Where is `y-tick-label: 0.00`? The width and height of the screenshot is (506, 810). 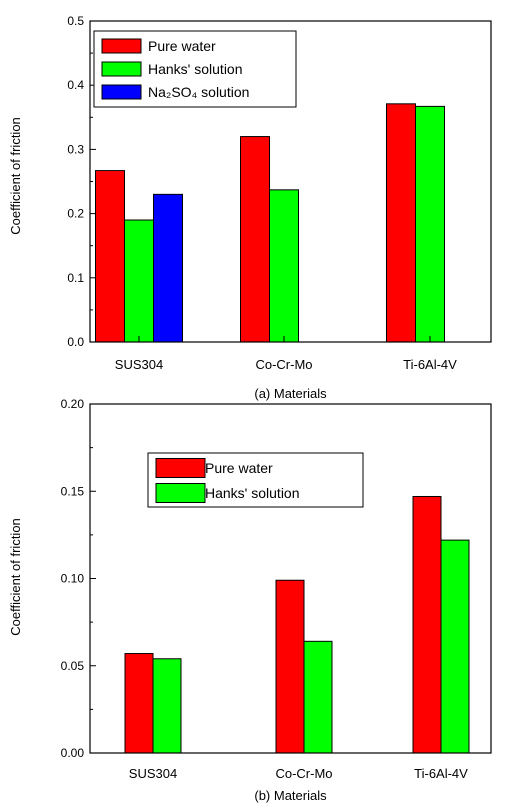
y-tick-label: 0.00 is located at coordinates (73, 753).